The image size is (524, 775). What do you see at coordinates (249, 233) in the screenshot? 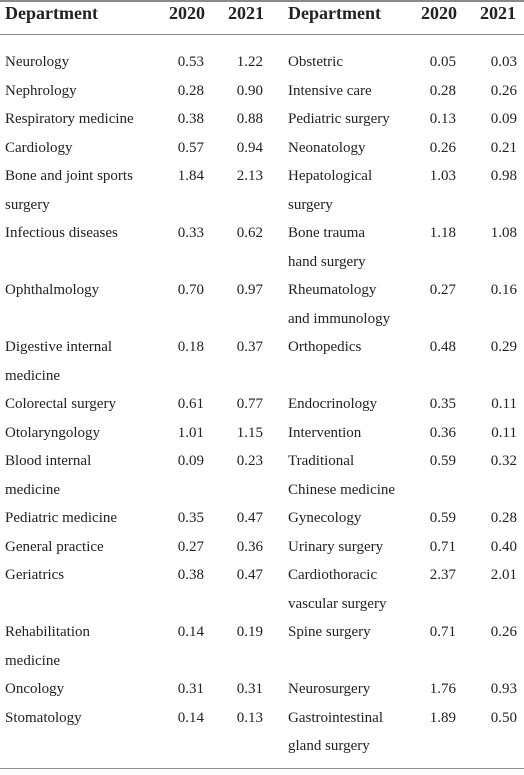
I see `value-2021-left: 0.62` at bounding box center [249, 233].